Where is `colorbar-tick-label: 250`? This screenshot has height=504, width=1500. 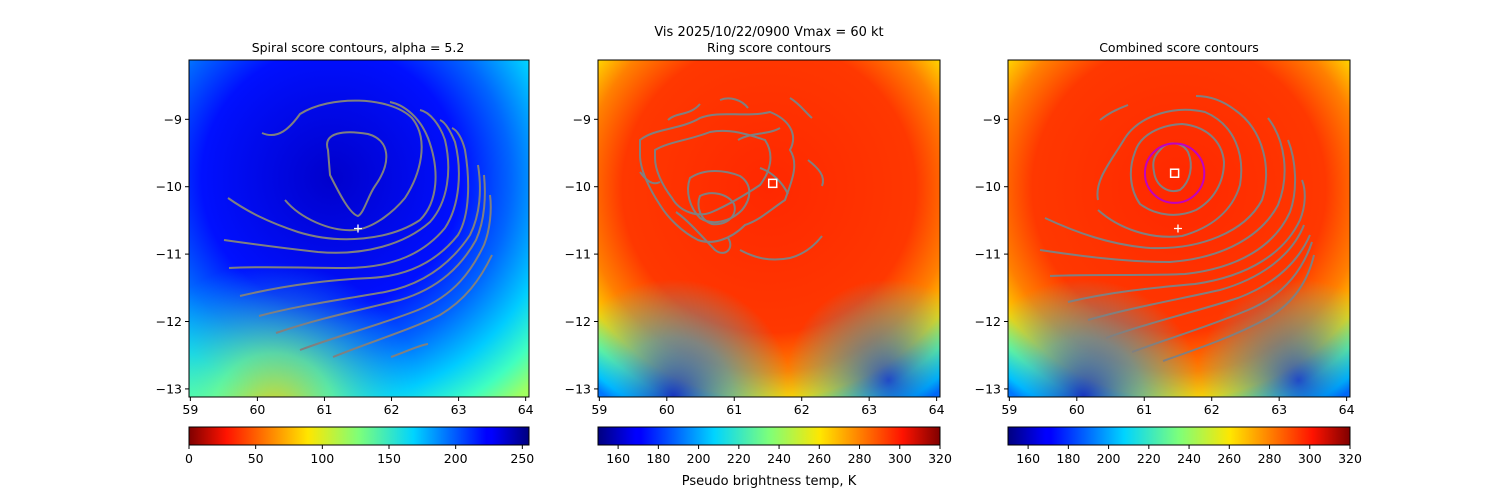
colorbar-tick-label: 250 is located at coordinates (522, 458).